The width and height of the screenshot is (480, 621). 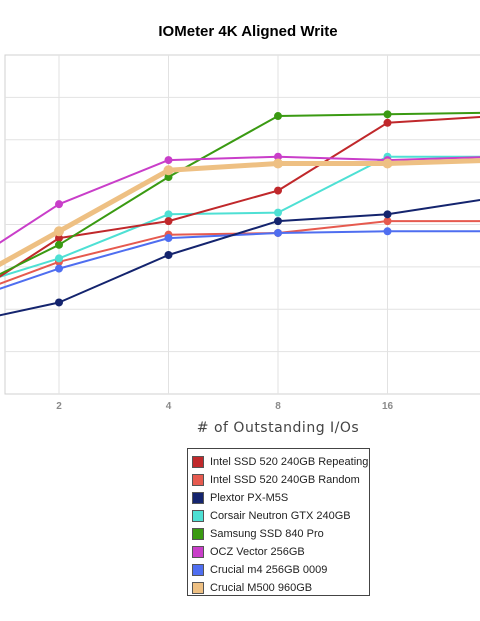 I want to click on x-tick-label: 4, so click(x=169, y=406).